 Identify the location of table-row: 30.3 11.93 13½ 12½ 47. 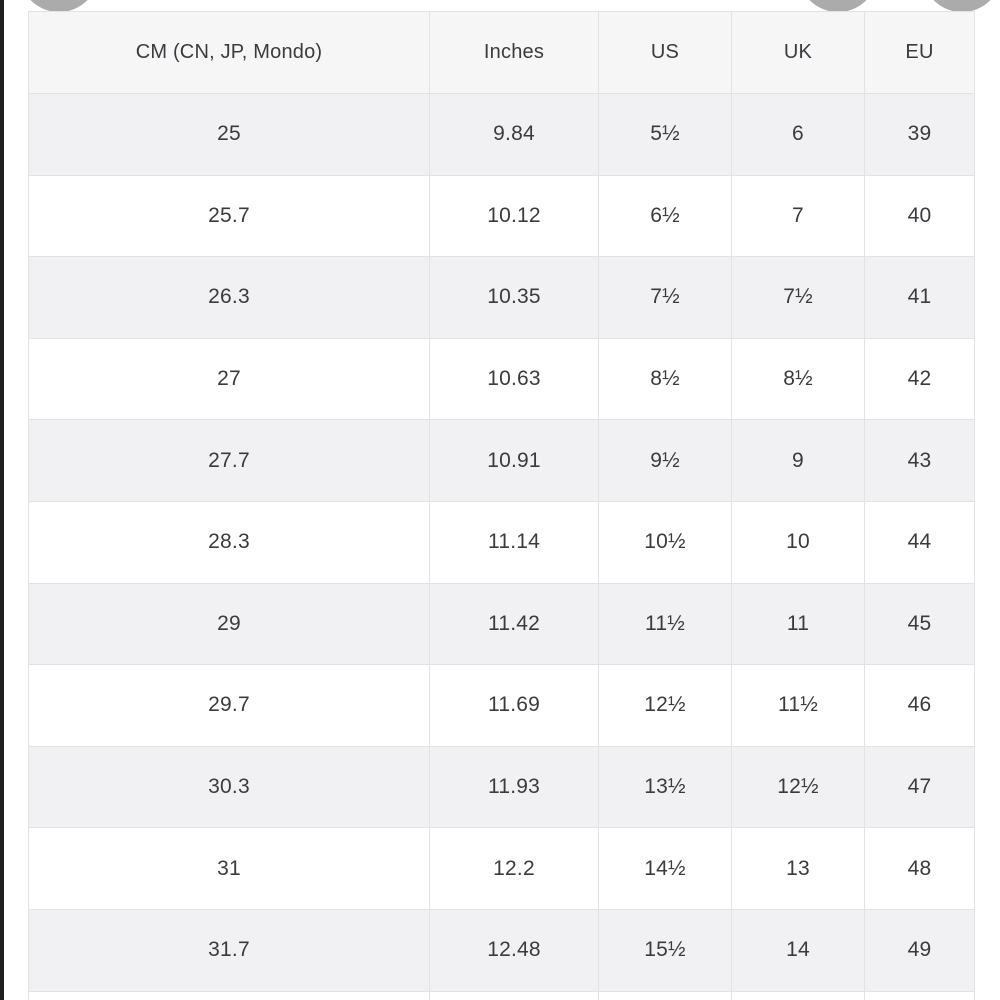
(501, 787).